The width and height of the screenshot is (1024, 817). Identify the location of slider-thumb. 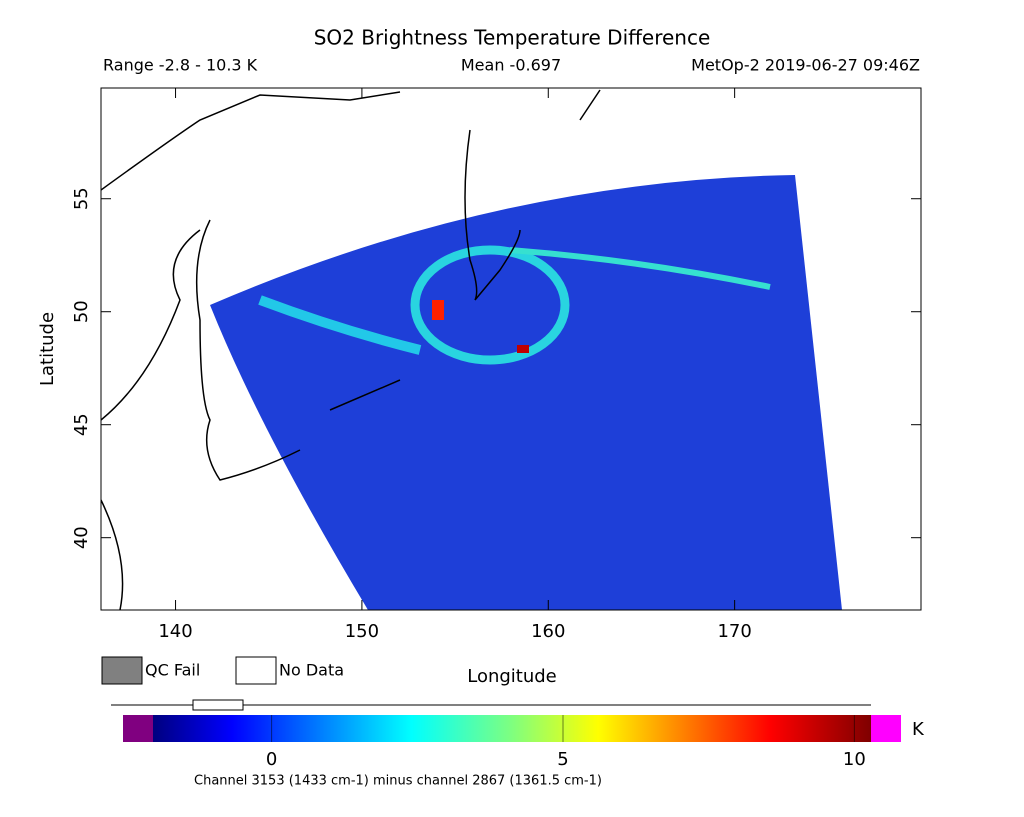
(218, 705).